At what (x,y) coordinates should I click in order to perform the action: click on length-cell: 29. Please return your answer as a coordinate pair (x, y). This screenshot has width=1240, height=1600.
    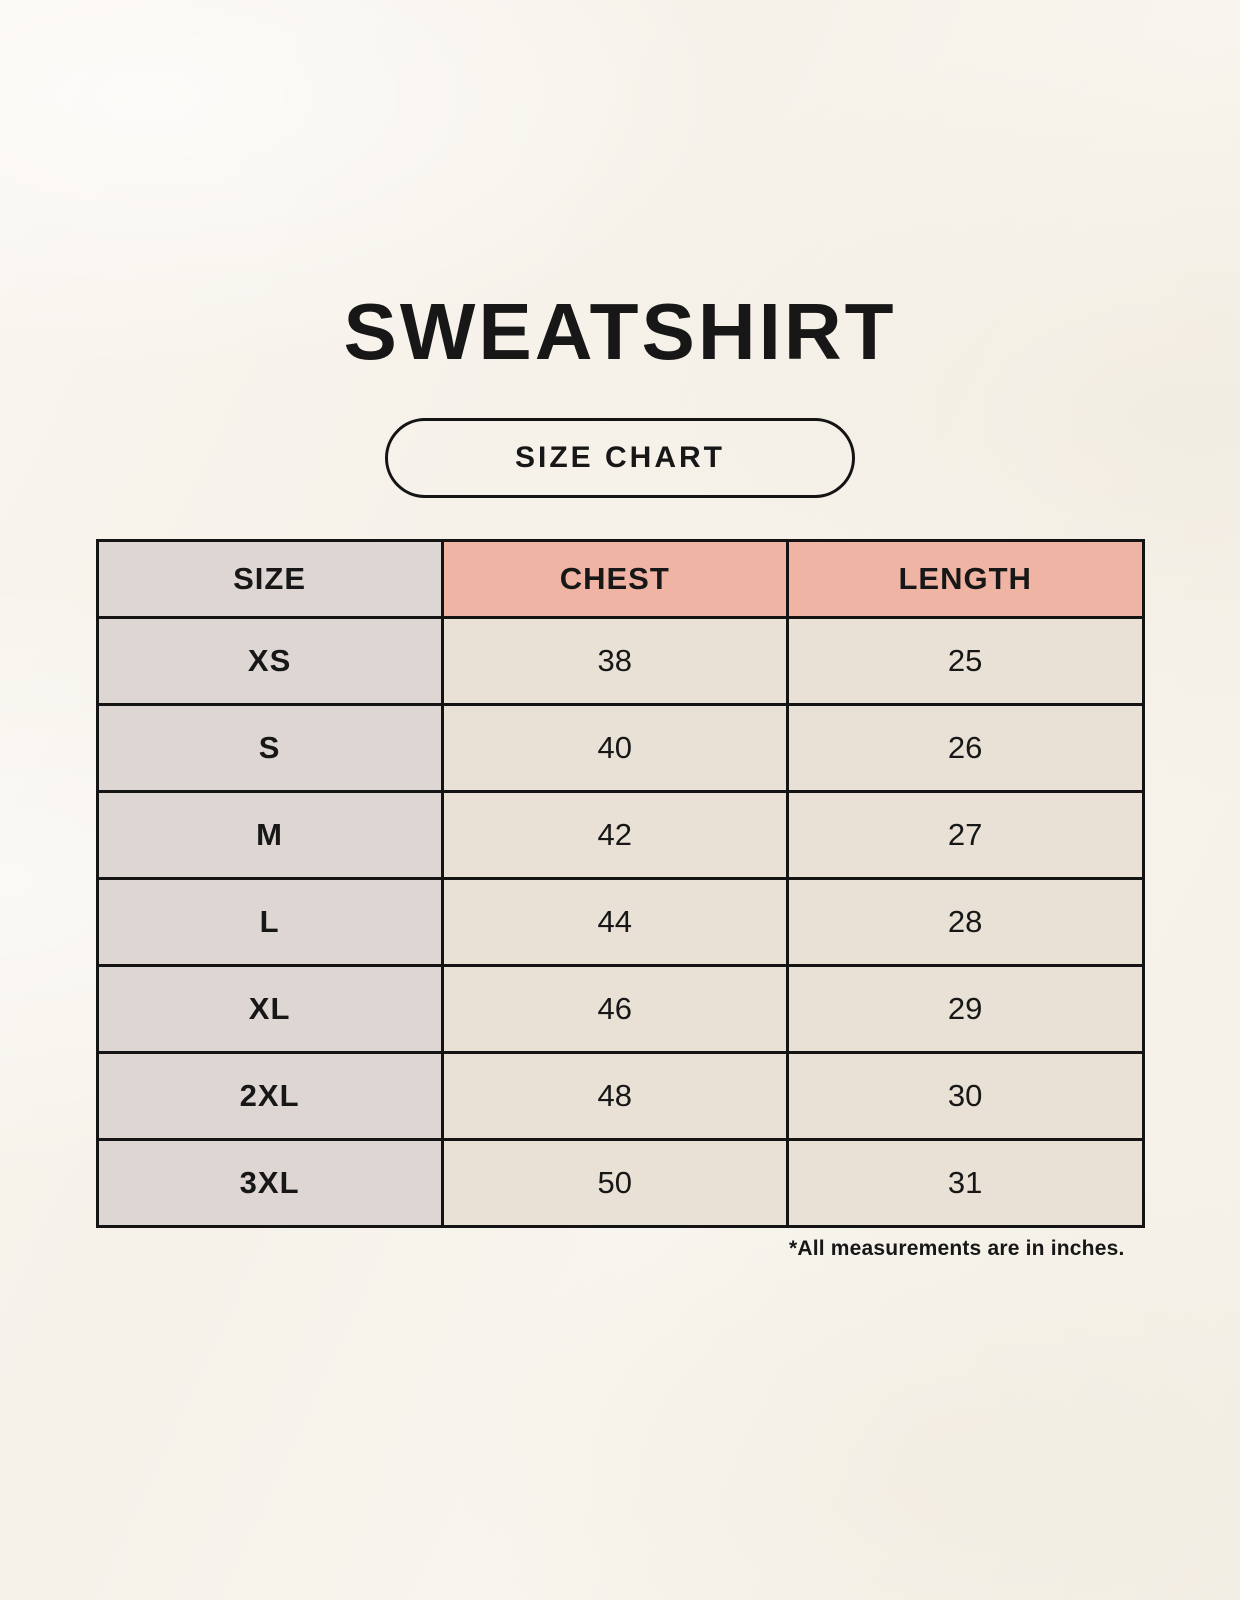
    Looking at the image, I should click on (965, 1009).